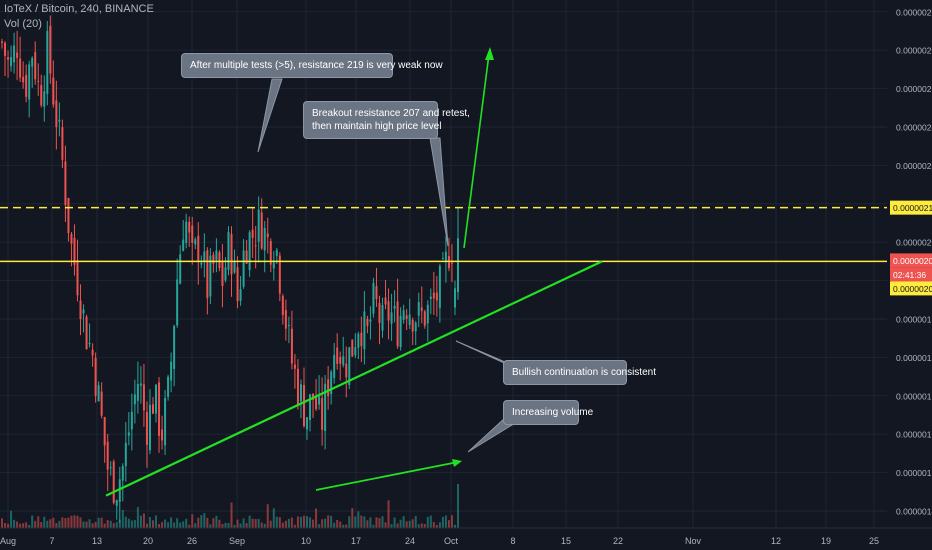  I want to click on callout-bullish: Bullish continuation is consistent, so click(579, 372).